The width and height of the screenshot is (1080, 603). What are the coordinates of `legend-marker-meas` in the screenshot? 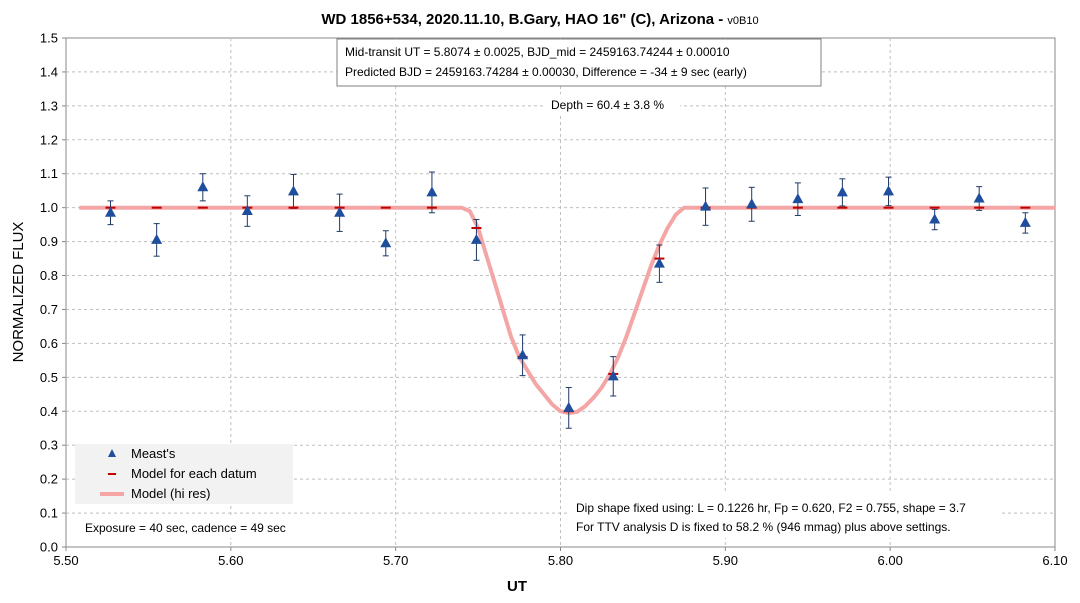 It's located at (112, 453).